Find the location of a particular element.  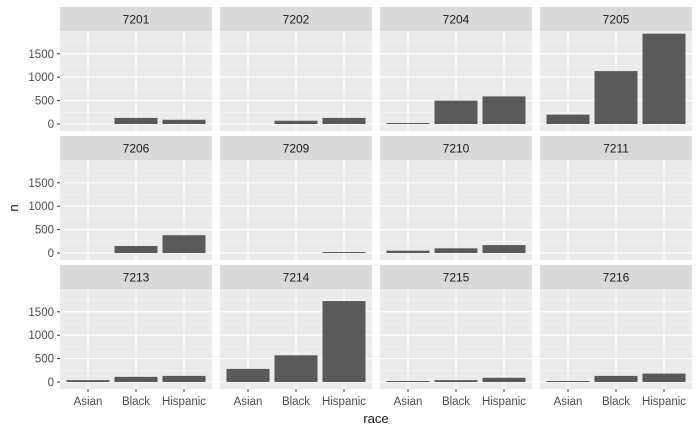

bar-7214-hispanic is located at coordinates (344, 341).